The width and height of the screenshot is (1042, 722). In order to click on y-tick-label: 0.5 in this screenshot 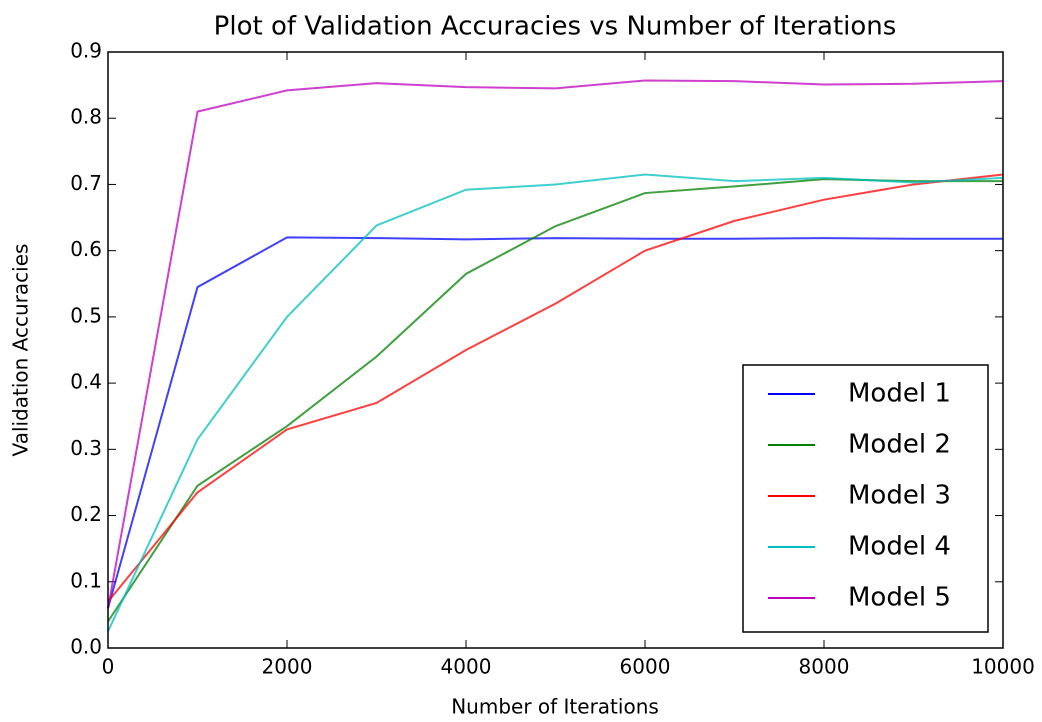, I will do `click(86, 315)`.